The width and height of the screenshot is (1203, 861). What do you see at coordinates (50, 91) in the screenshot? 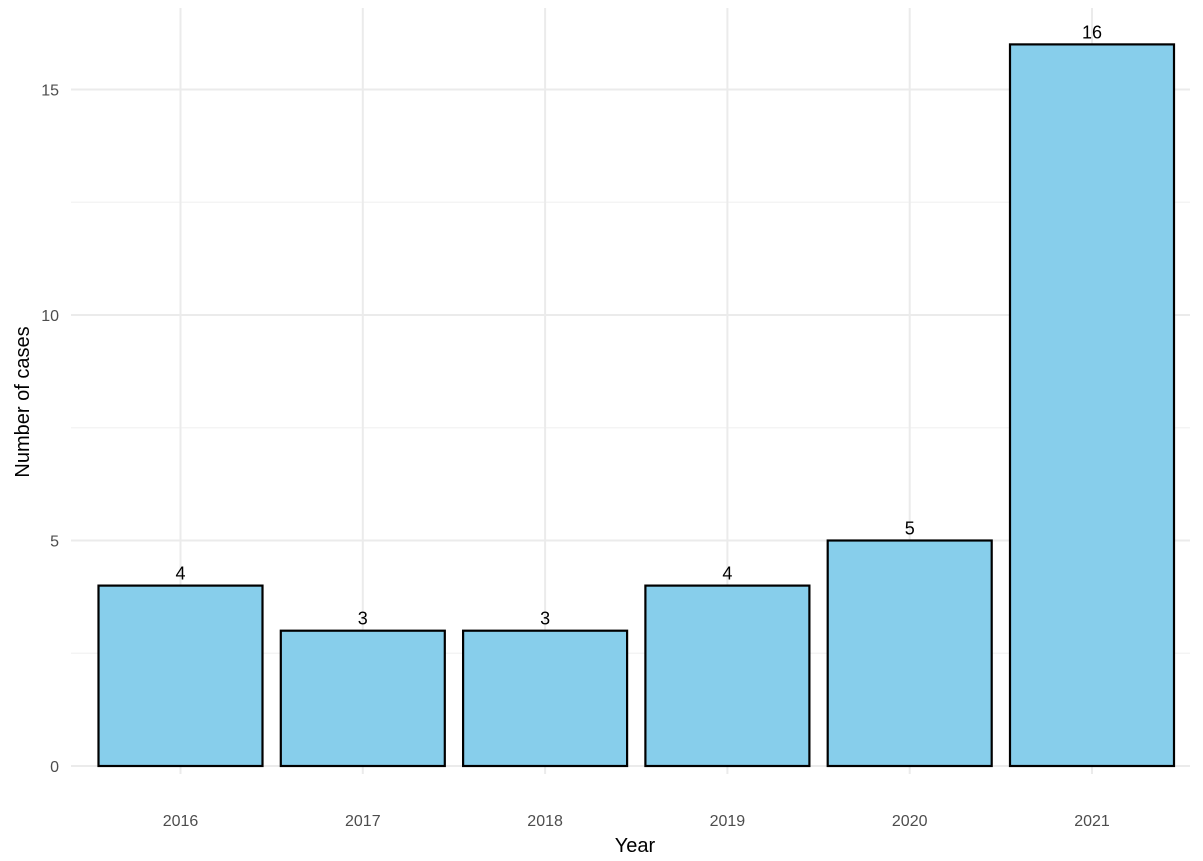
I see `y-tick-label-15: 15` at bounding box center [50, 91].